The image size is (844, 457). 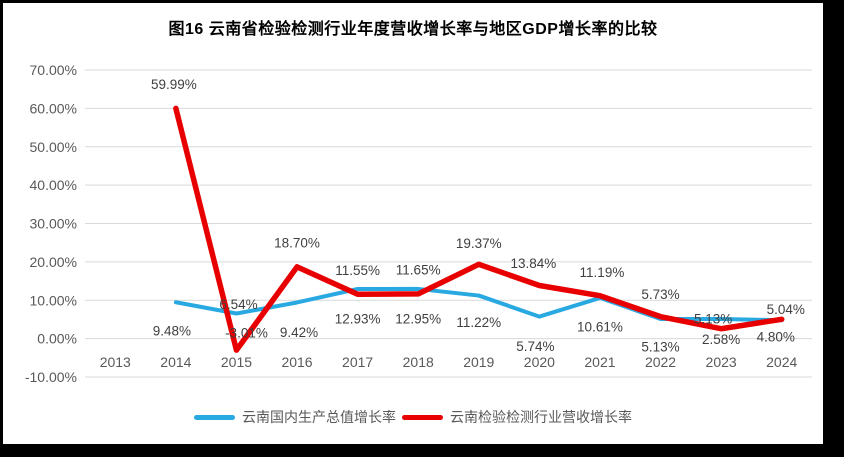 I want to click on data-label: 11.19%, so click(x=602, y=272).